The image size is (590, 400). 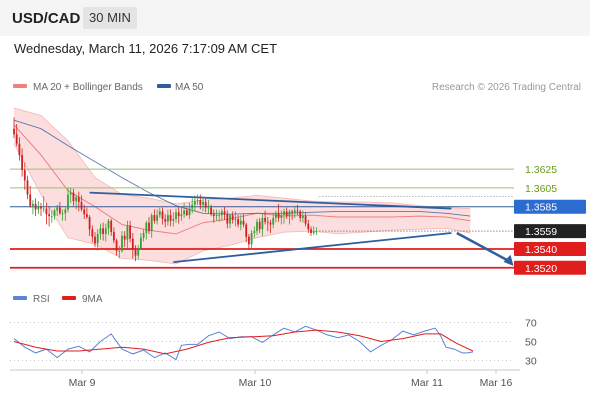 I want to click on rsi-line, so click(x=243, y=343).